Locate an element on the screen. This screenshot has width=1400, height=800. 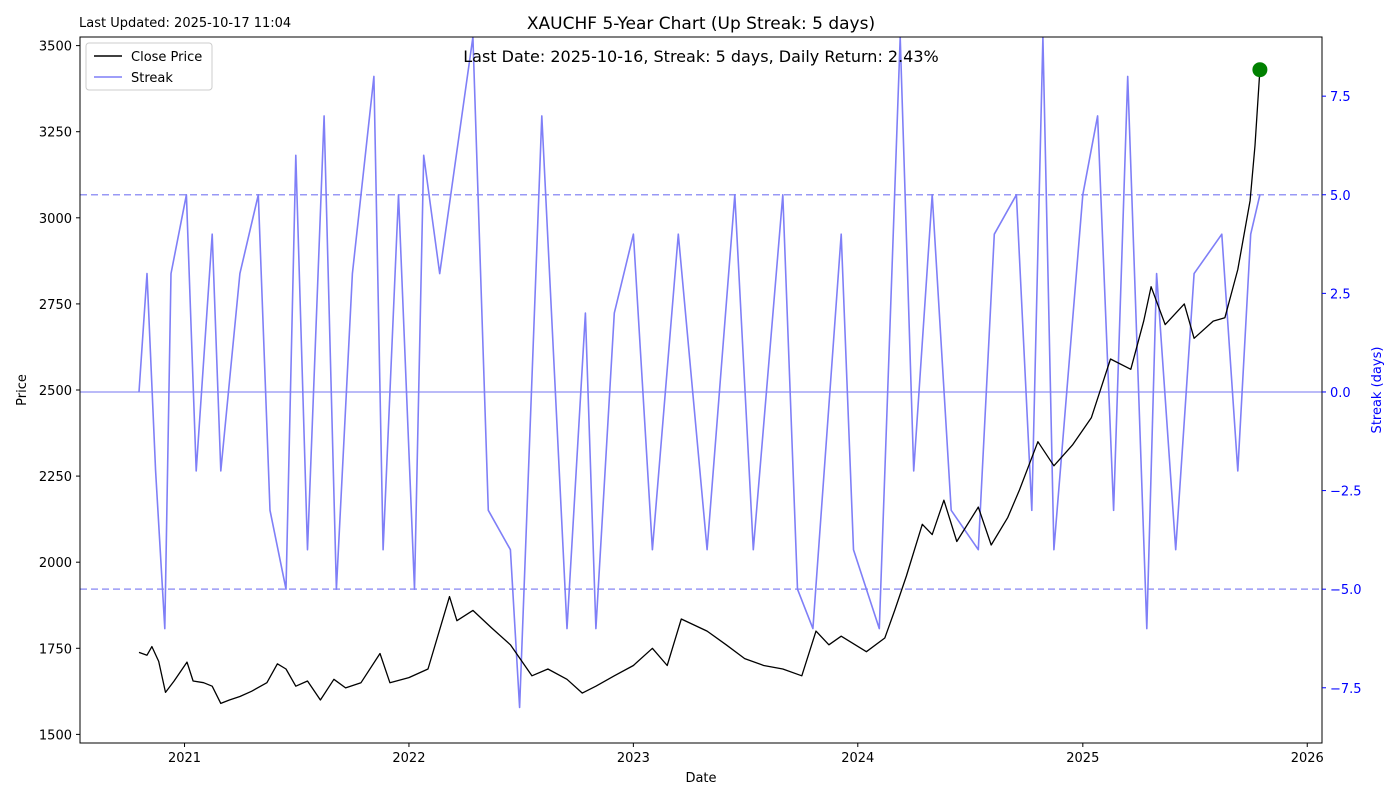
x-tick-label: 2024 is located at coordinates (857, 758).